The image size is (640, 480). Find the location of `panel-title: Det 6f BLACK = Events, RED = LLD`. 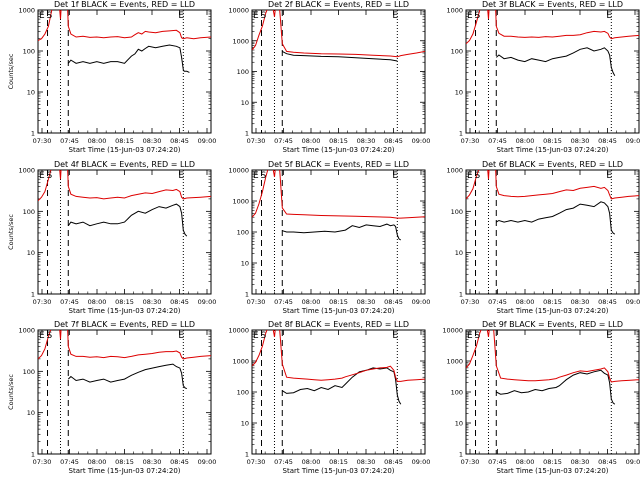

panel-title: Det 6f BLACK = Events, RED = LLD is located at coordinates (552, 164).